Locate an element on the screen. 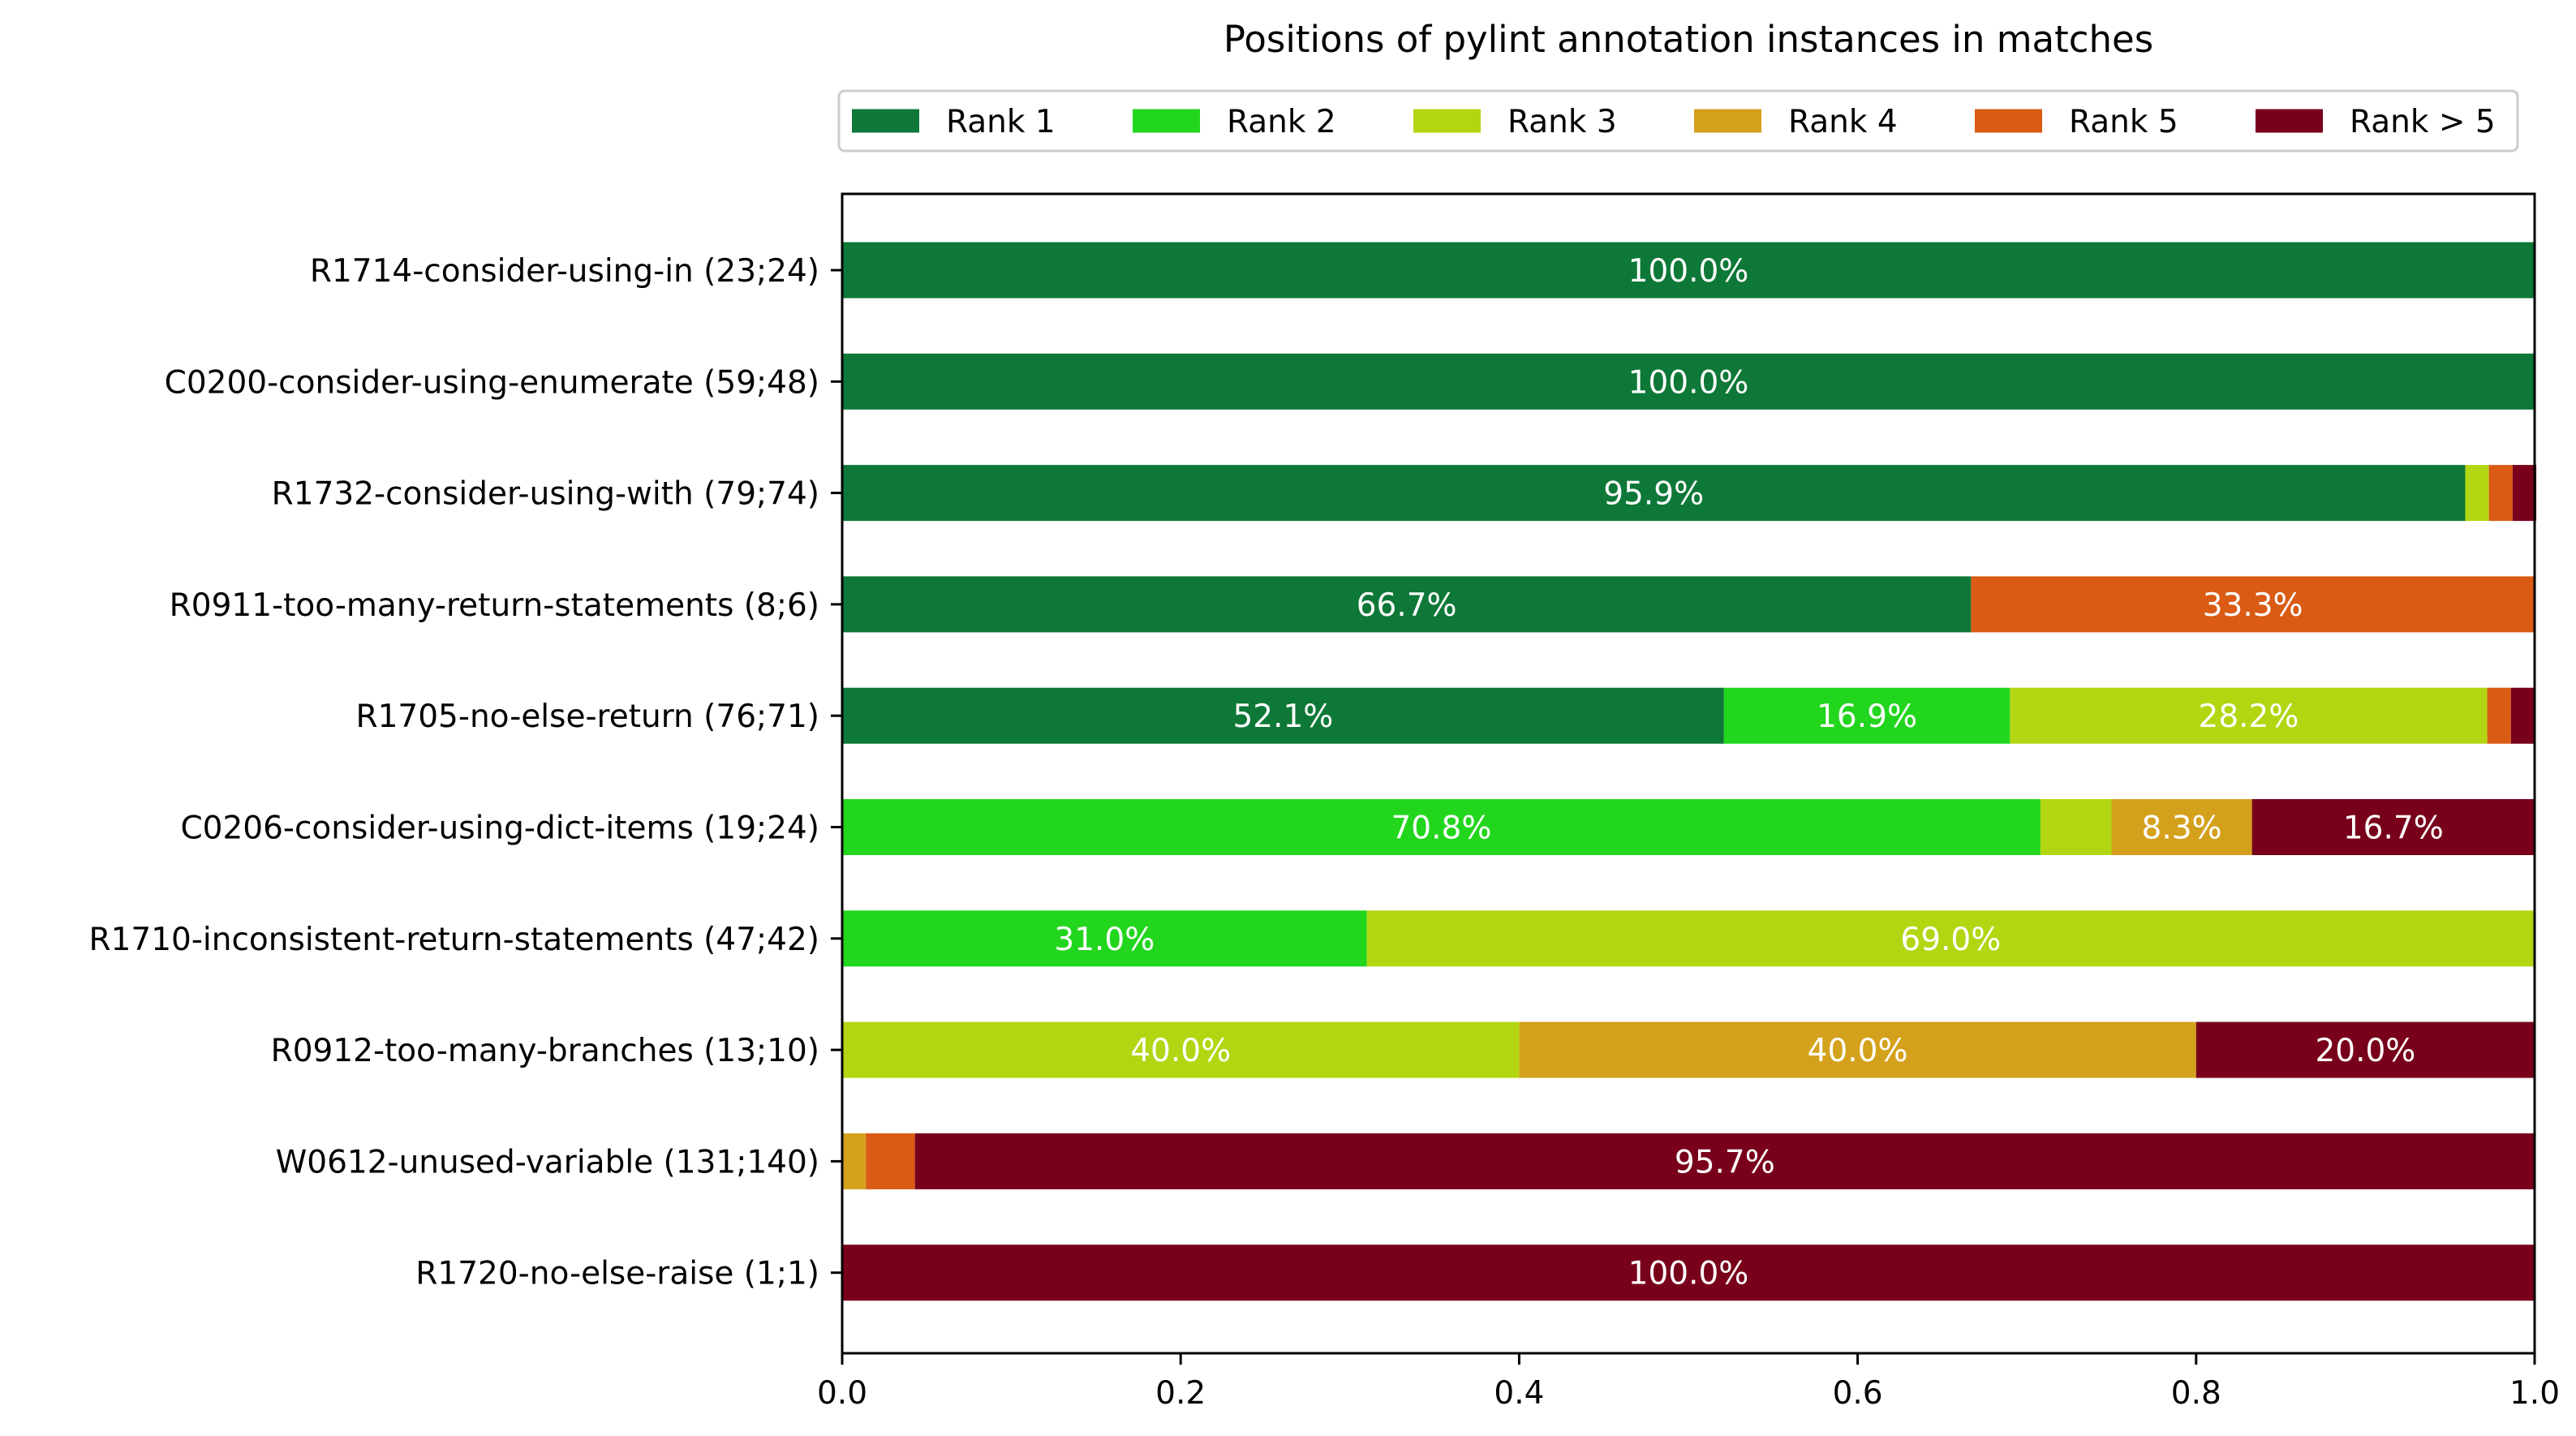  bar-value-label: 95.7% is located at coordinates (1725, 1162).